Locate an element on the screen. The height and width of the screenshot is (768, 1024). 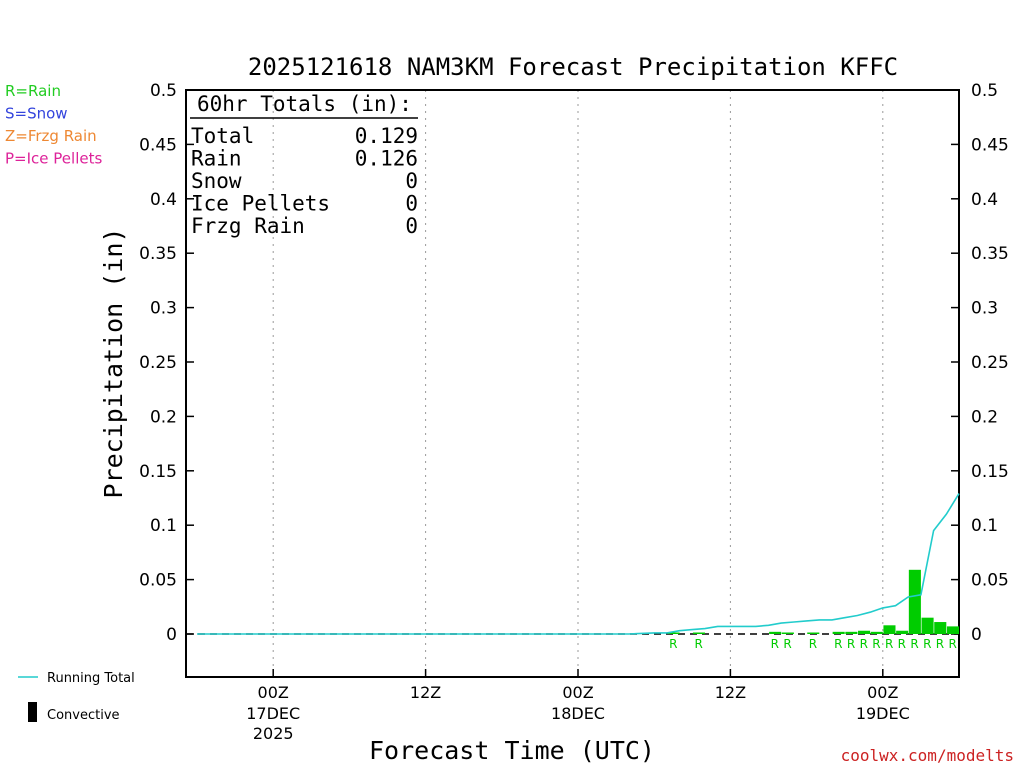
totals-row-label: Rain is located at coordinates (216, 159).